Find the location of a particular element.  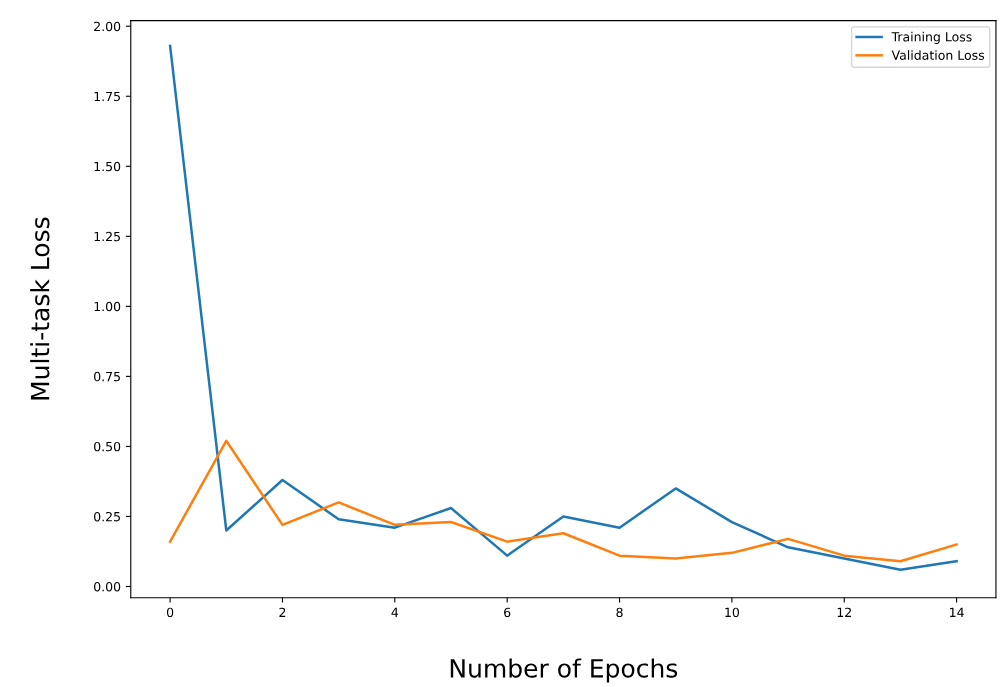

y-tick-label: 0.25 is located at coordinates (107, 516).